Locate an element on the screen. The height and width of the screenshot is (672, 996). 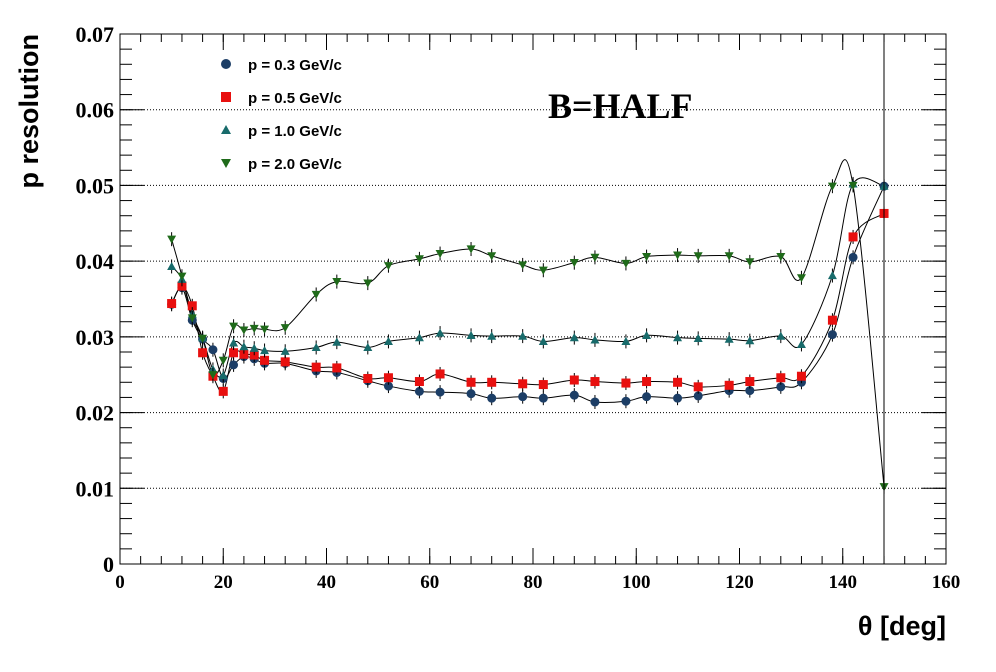
x-tick-label: 80 is located at coordinates (533, 582).